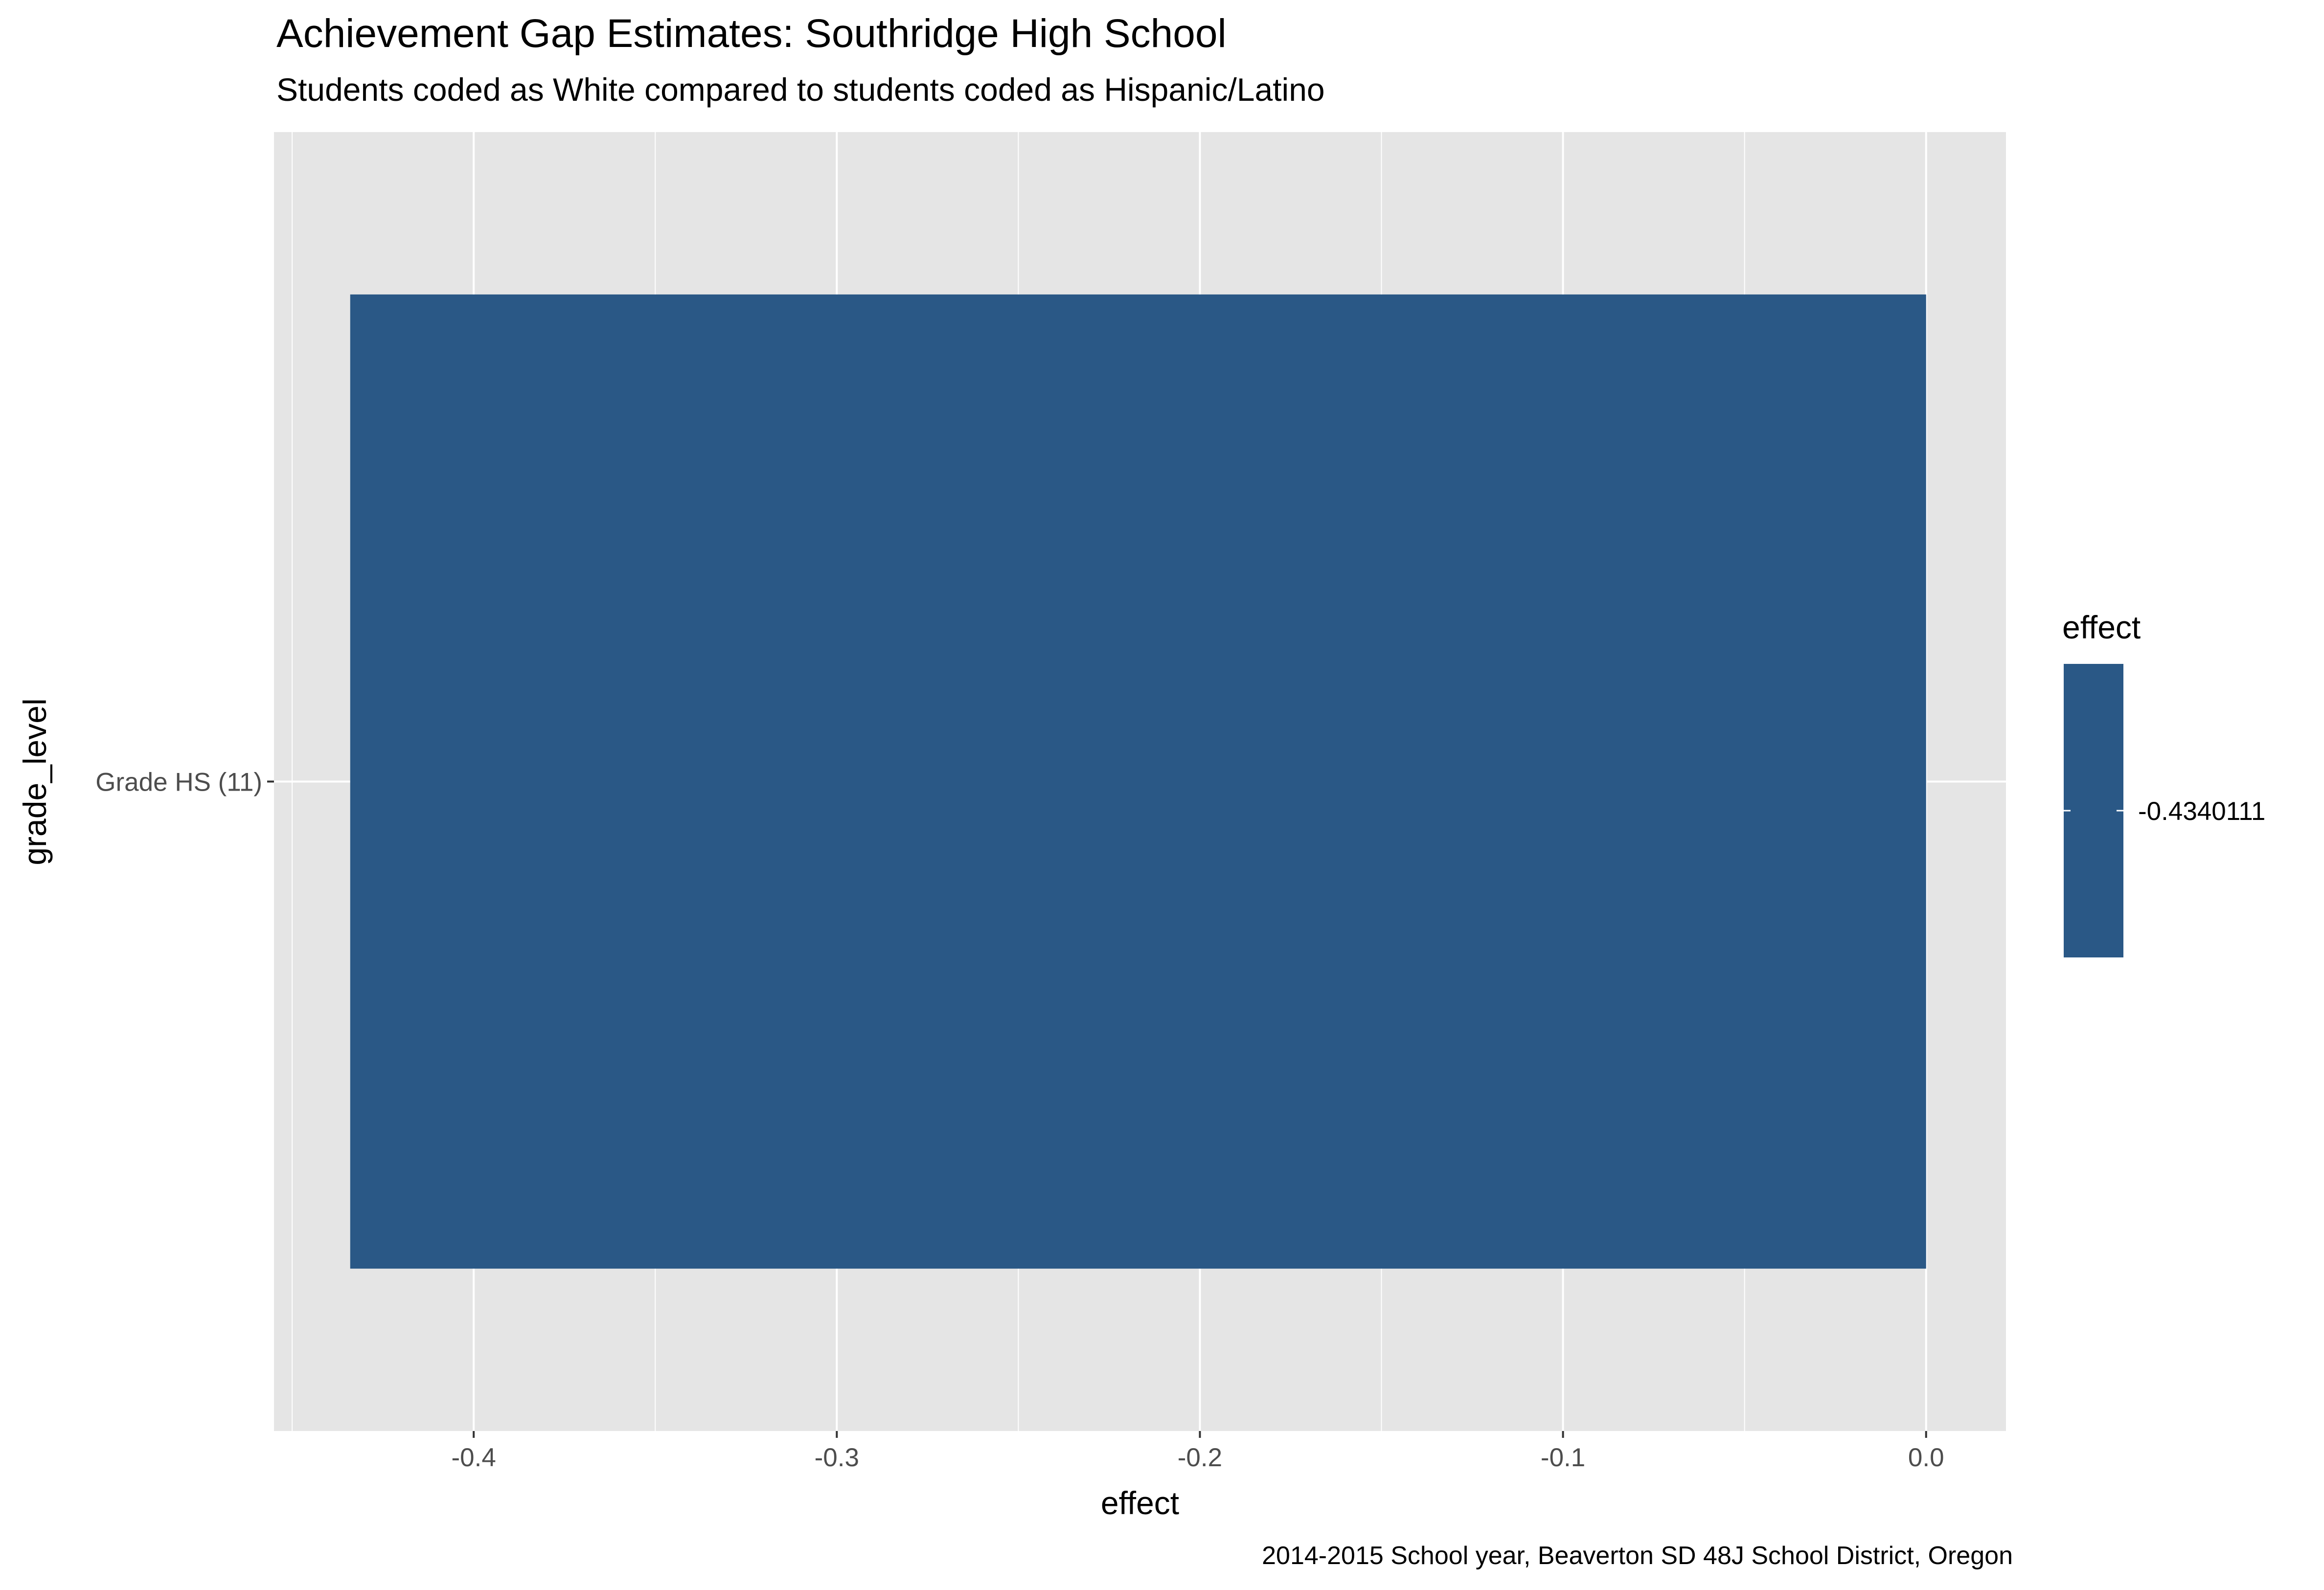 The height and width of the screenshot is (1590, 2324). I want to click on legend-title: effect, so click(2102, 627).